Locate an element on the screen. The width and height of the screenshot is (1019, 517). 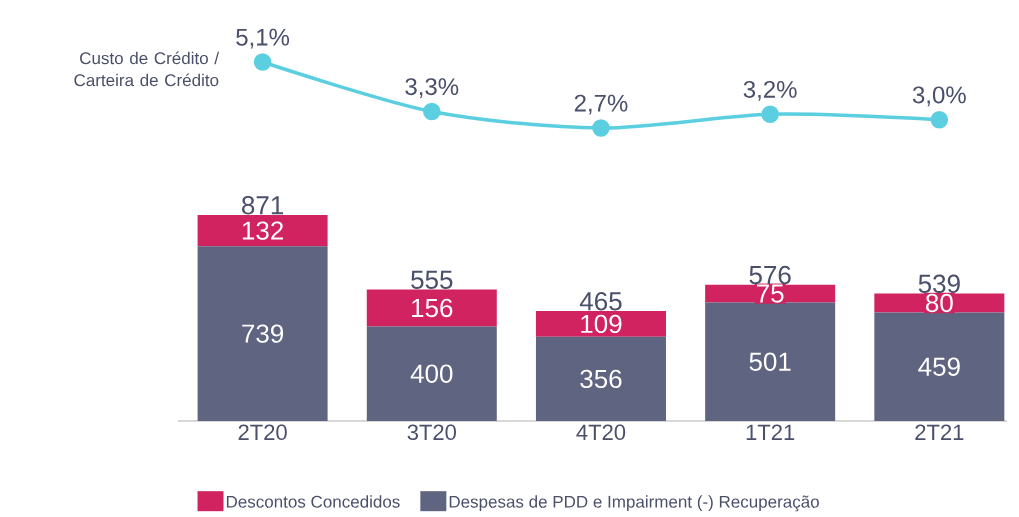
data-label: 356 is located at coordinates (601, 379).